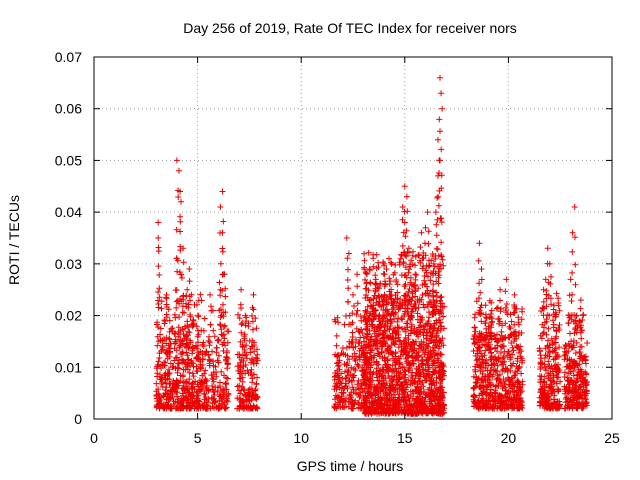 The width and height of the screenshot is (640, 480). I want to click on x-tick-label: 5, so click(198, 438).